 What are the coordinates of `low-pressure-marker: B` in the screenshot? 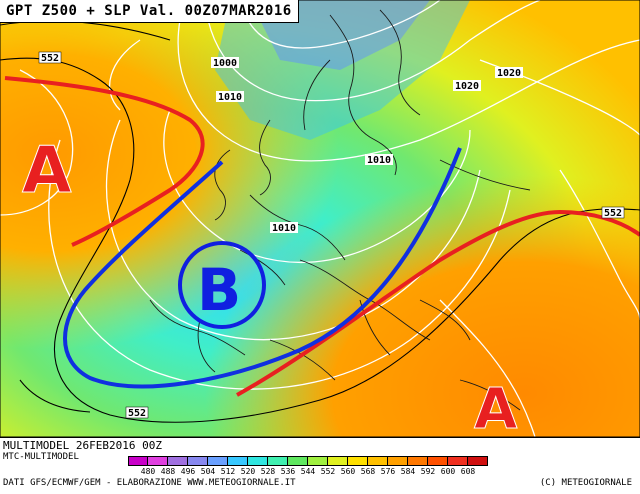 It's located at (219, 290).